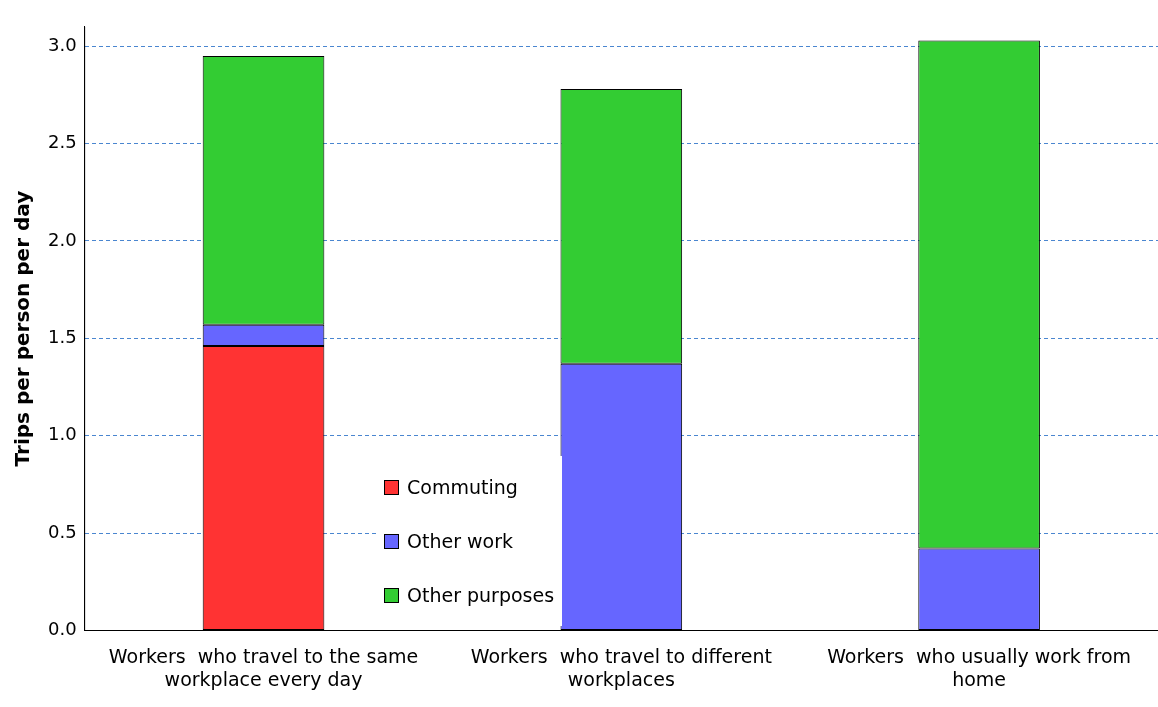 This screenshot has width=1158, height=707. Describe the element at coordinates (979, 667) in the screenshot. I see `x-tick-label: Workers who usually work from home` at that location.